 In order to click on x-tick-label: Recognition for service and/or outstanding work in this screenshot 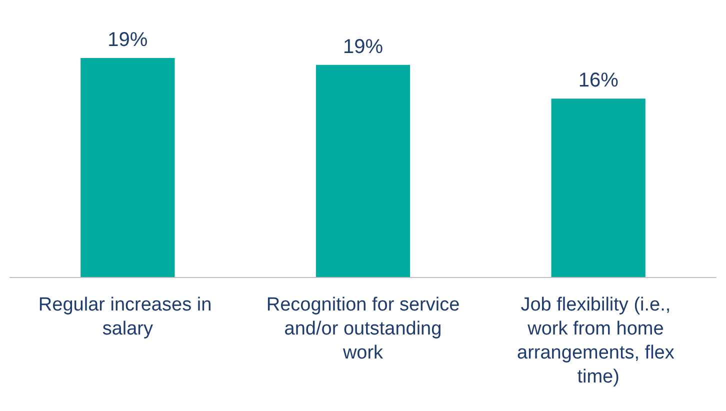, I will do `click(363, 329)`.